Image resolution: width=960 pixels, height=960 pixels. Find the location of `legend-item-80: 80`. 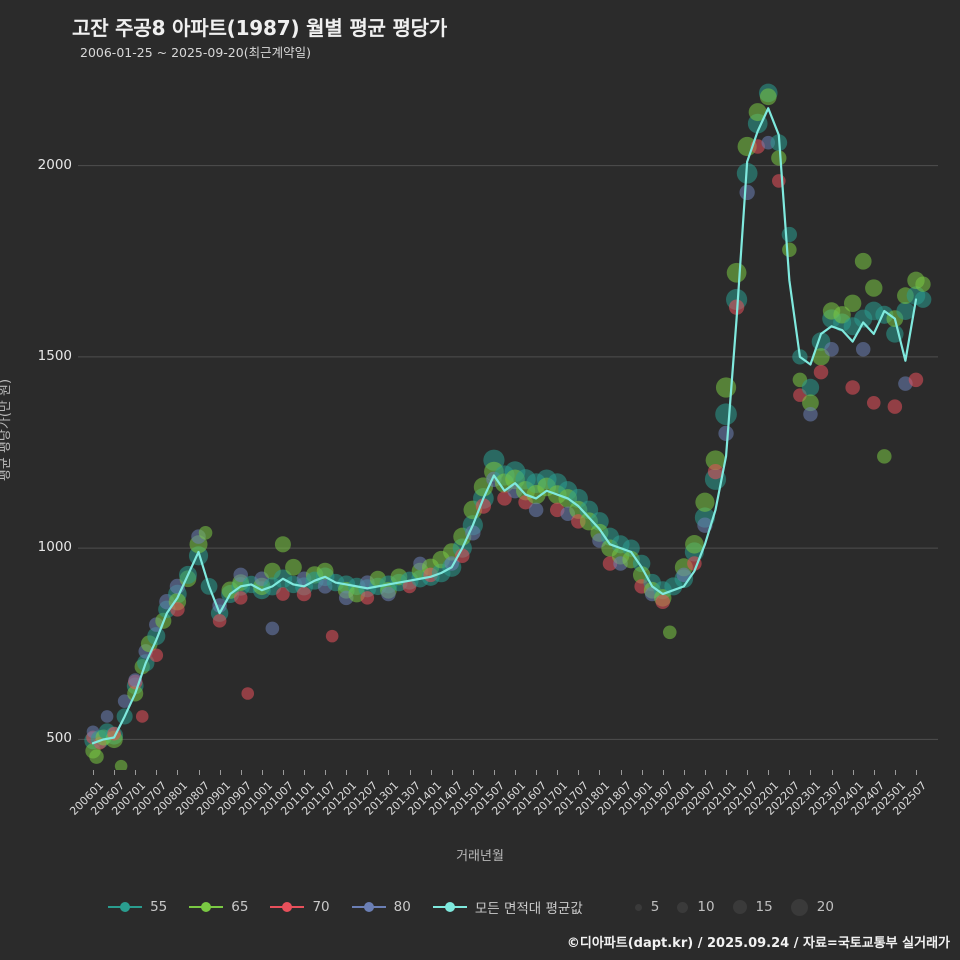

legend-item-80: 80 is located at coordinates (381, 907).